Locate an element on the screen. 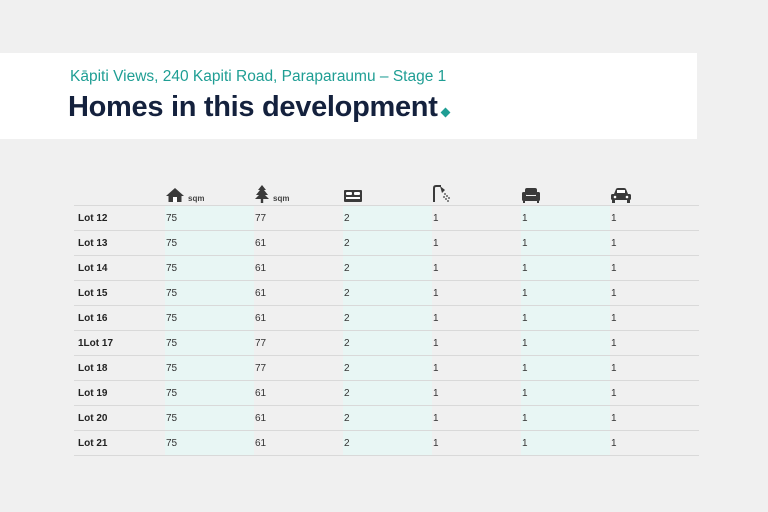 The image size is (768, 512). lot-cell: Lot 15 is located at coordinates (119, 293).